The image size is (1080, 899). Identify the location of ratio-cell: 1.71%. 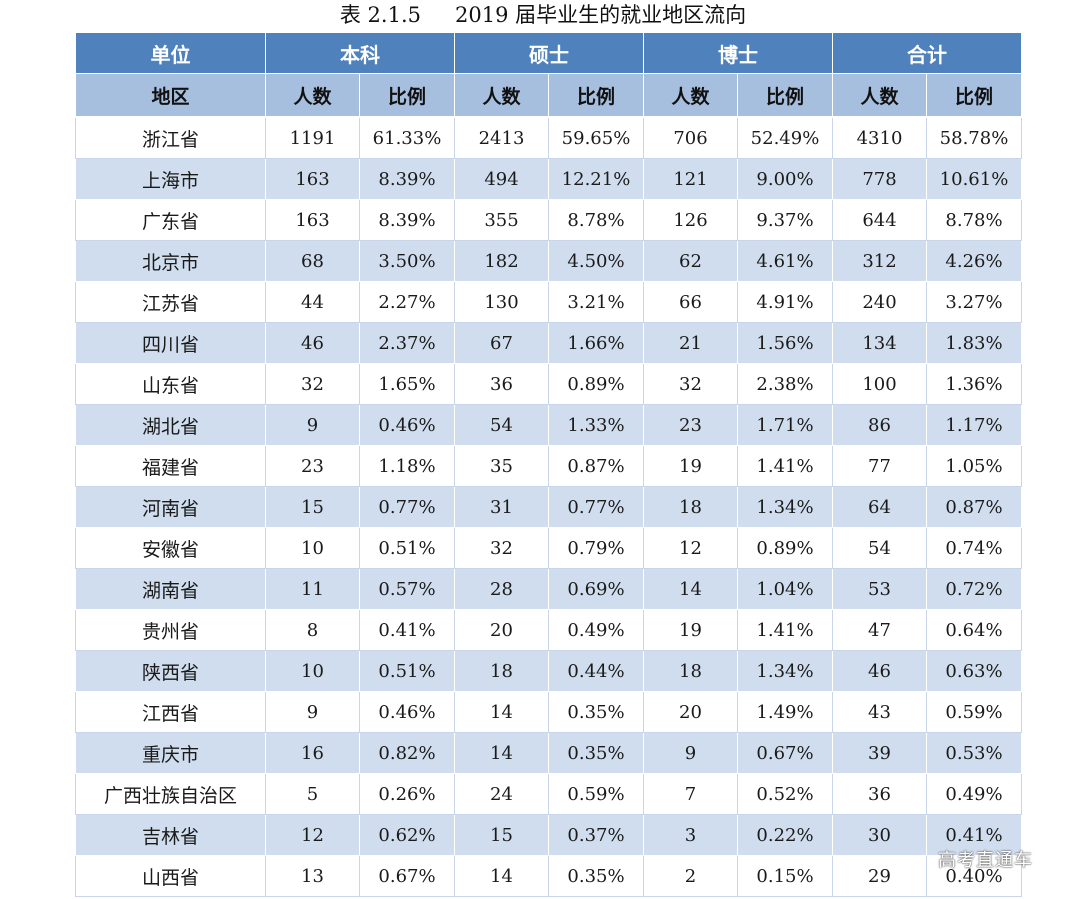
(785, 425).